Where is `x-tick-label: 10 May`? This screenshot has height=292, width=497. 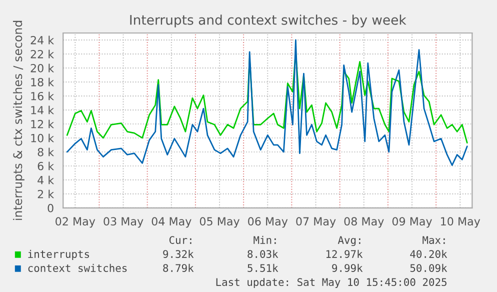 x-tick-label: 10 May is located at coordinates (460, 222).